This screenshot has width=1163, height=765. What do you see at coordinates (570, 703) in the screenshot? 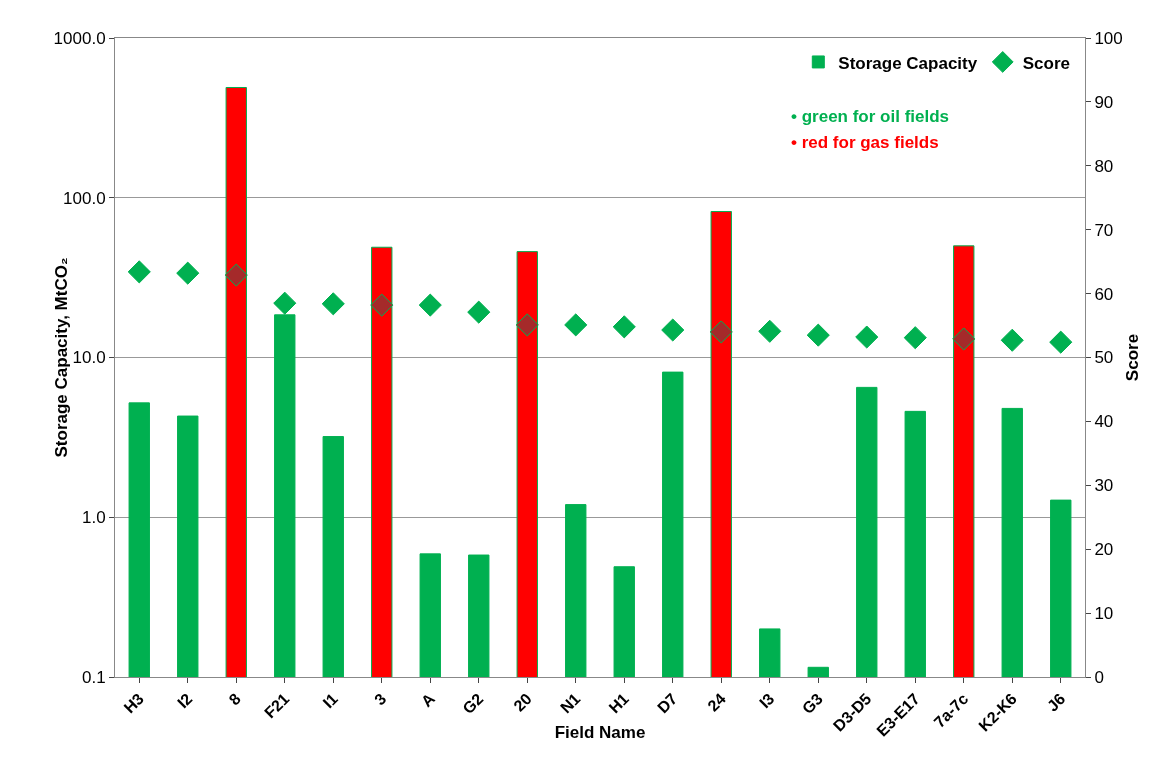
I see `x-tick-label: N1` at bounding box center [570, 703].